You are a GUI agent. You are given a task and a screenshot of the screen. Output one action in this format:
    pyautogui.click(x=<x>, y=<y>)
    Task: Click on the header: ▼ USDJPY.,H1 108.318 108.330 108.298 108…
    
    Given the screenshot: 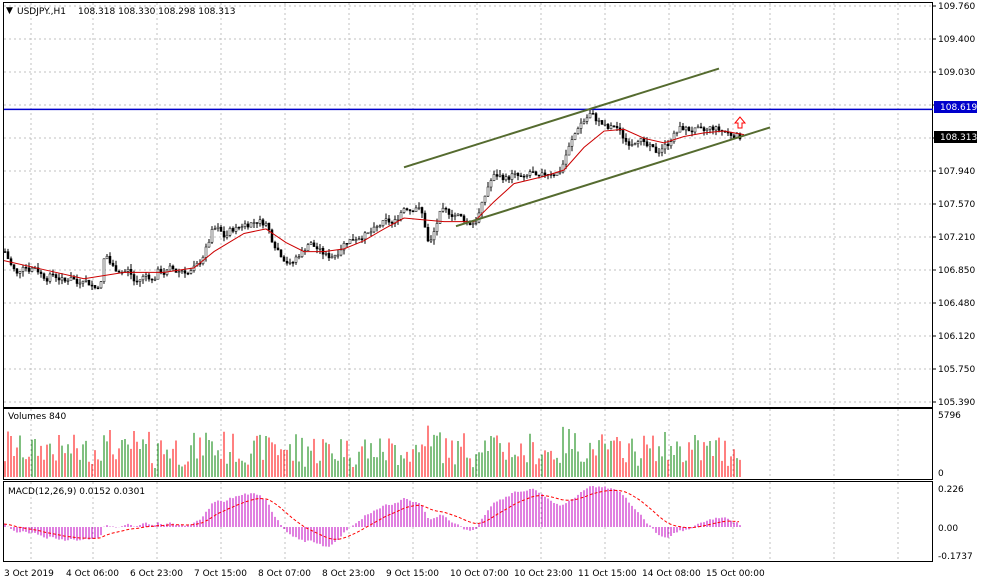 What is the action you would take?
    pyautogui.click(x=120, y=11)
    